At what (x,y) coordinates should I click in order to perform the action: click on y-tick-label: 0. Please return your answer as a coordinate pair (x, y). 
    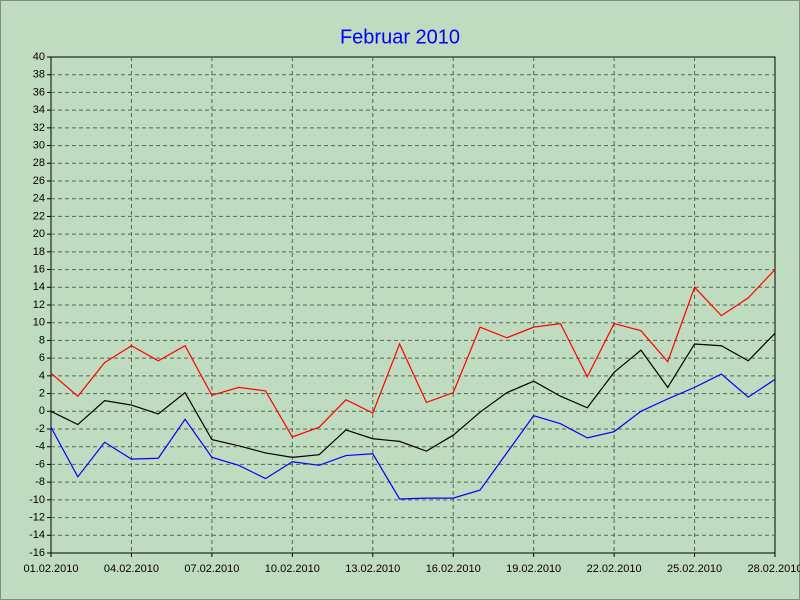
    Looking at the image, I should click on (42, 411).